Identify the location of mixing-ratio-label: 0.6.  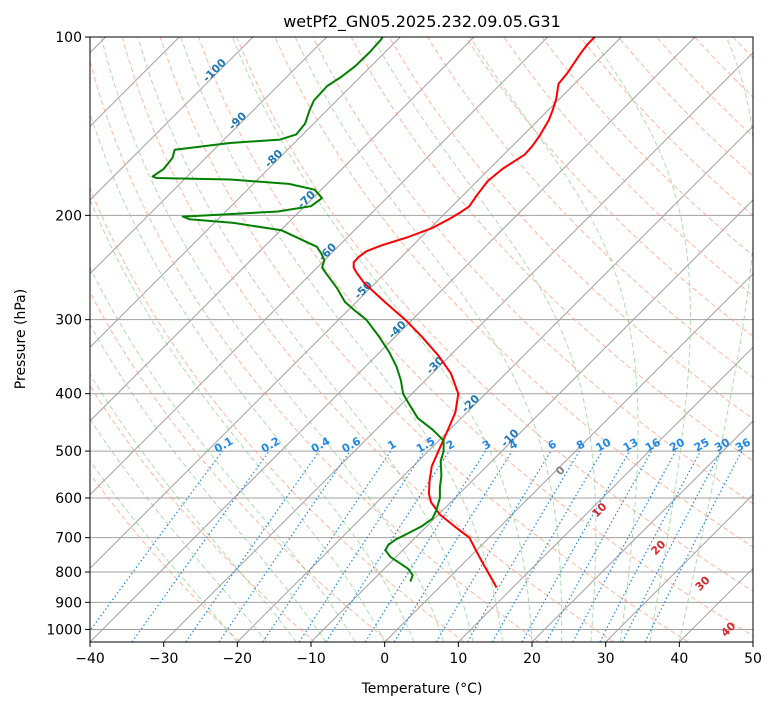
(352, 444).